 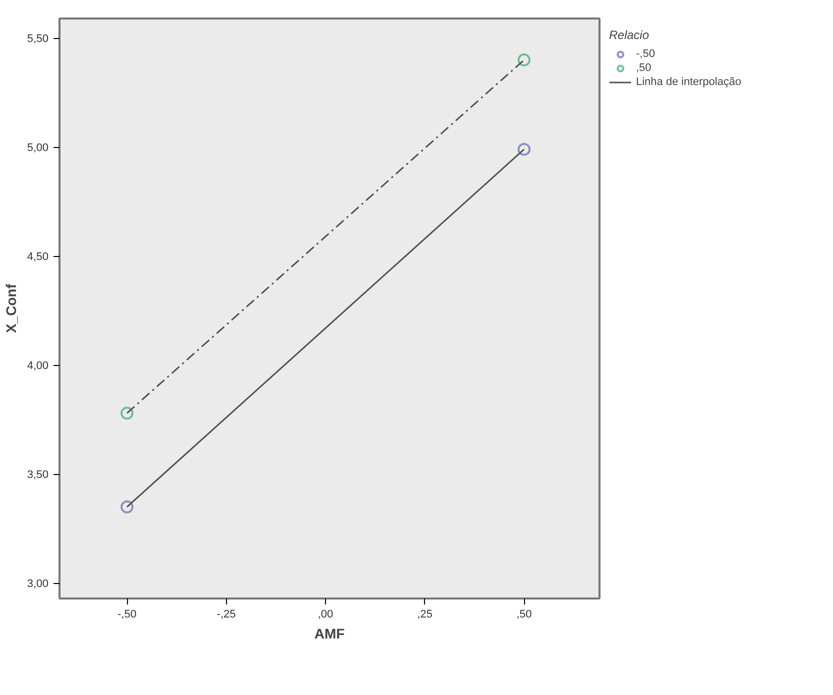 I want to click on legend-label: Linha de interpolação, so click(x=689, y=82).